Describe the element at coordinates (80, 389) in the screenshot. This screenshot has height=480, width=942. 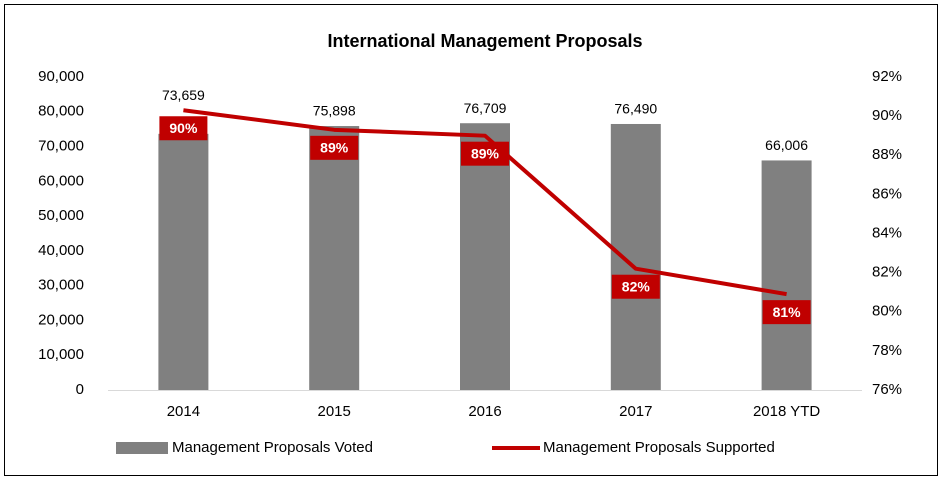
I see `y-tick-label: 0` at that location.